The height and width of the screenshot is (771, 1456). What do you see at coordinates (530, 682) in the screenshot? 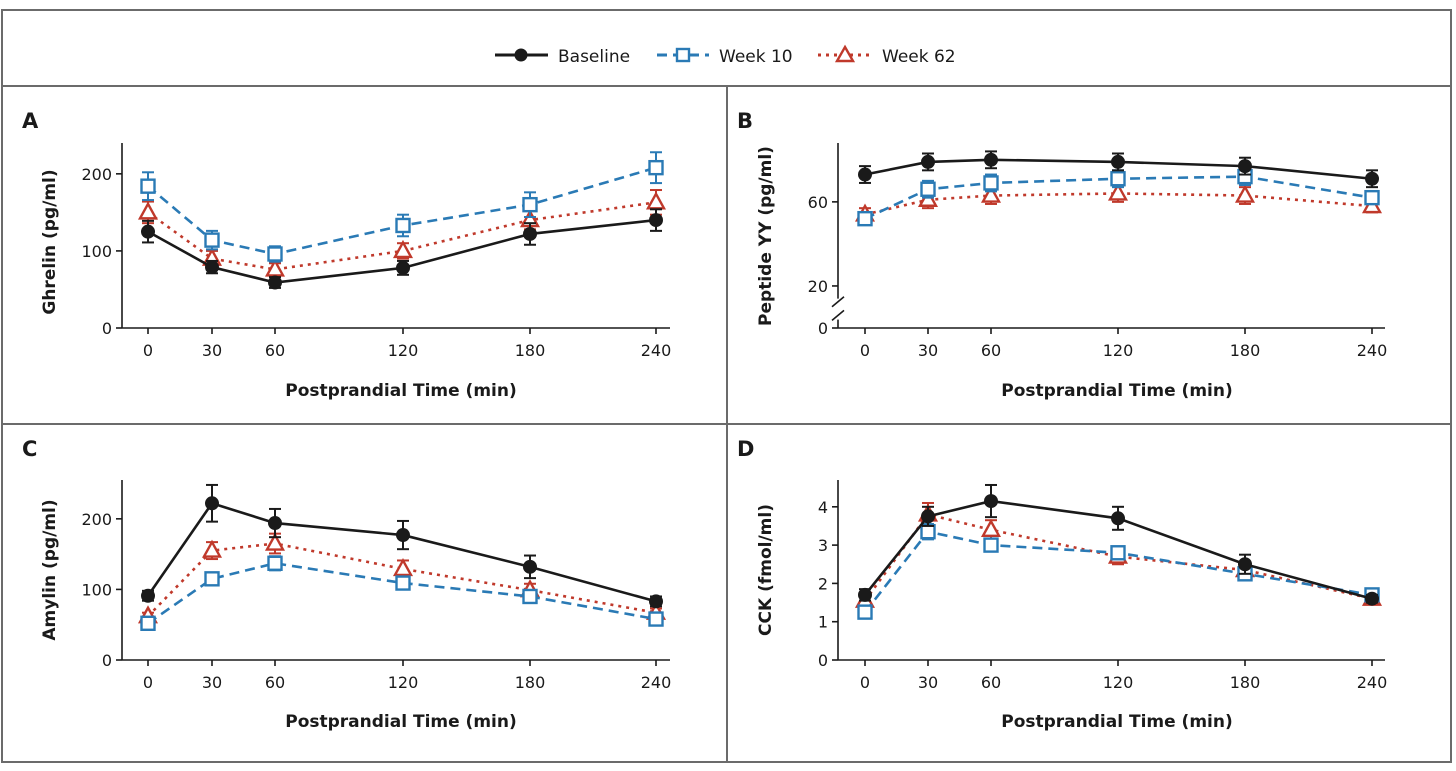
I see `panel-c-x-tick-label: 180` at bounding box center [530, 682].